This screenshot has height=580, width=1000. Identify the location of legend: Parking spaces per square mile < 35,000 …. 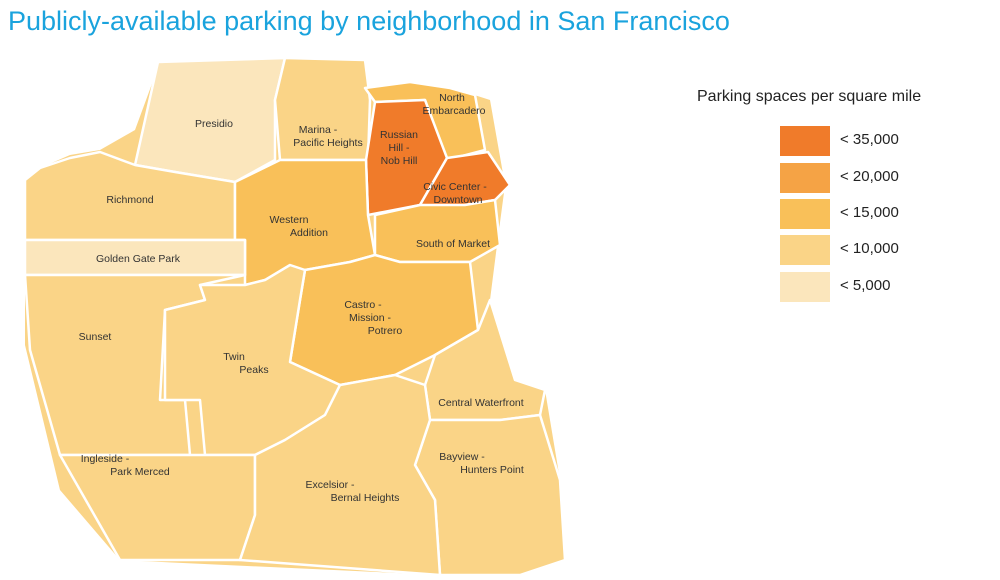
(809, 195).